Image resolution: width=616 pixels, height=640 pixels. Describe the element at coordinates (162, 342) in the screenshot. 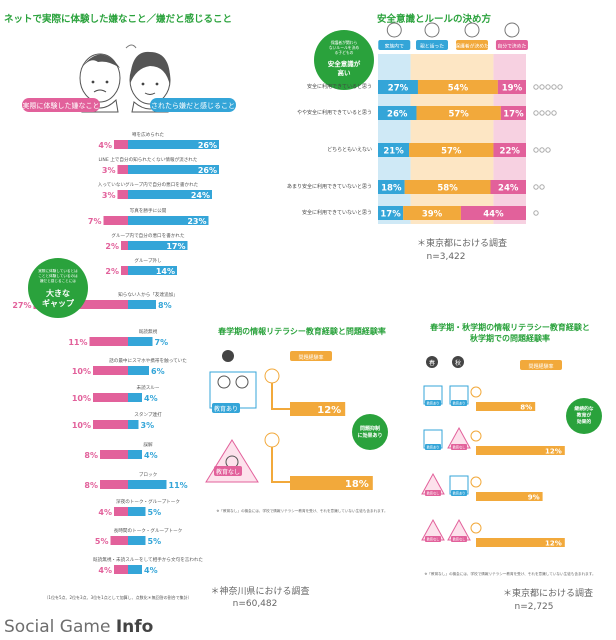

I see `value-label-feel: 7%` at that location.